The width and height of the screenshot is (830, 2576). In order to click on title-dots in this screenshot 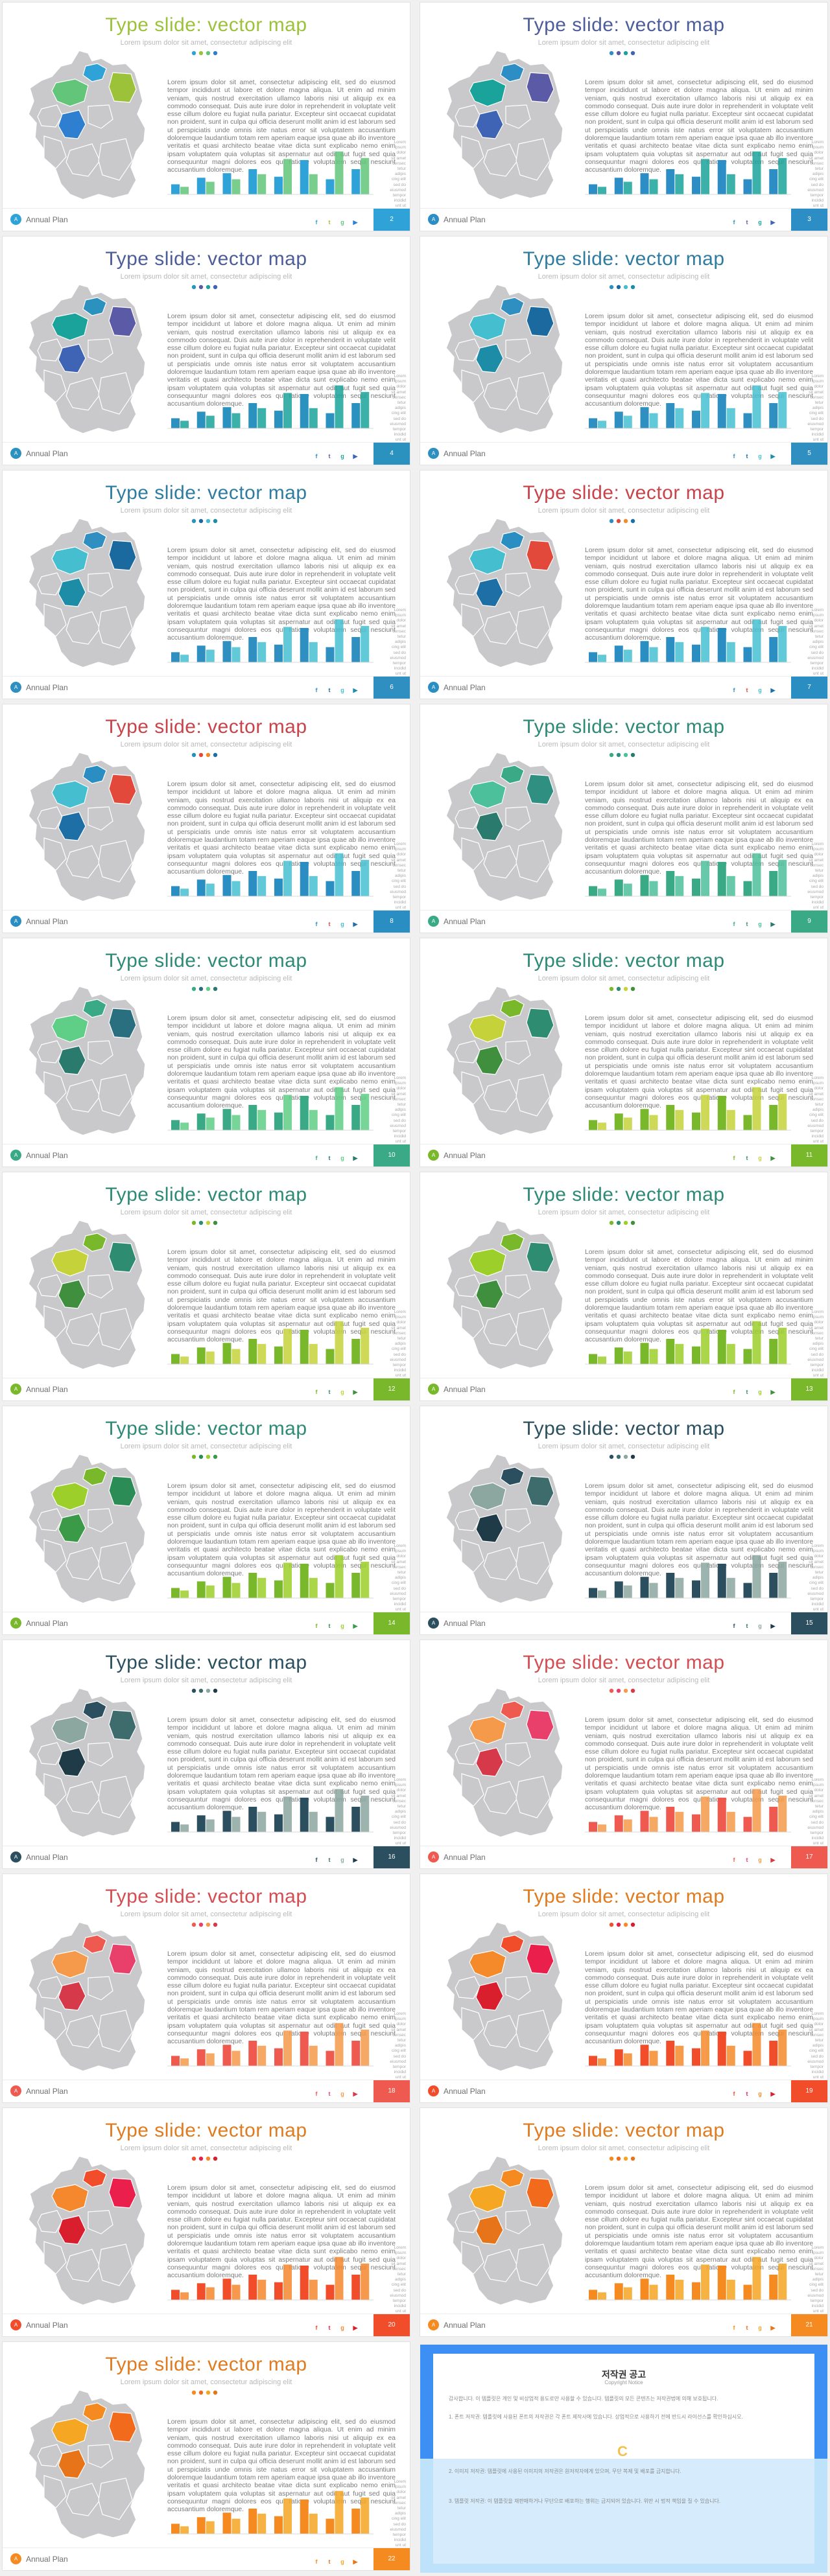, I will do `click(204, 1222)`.